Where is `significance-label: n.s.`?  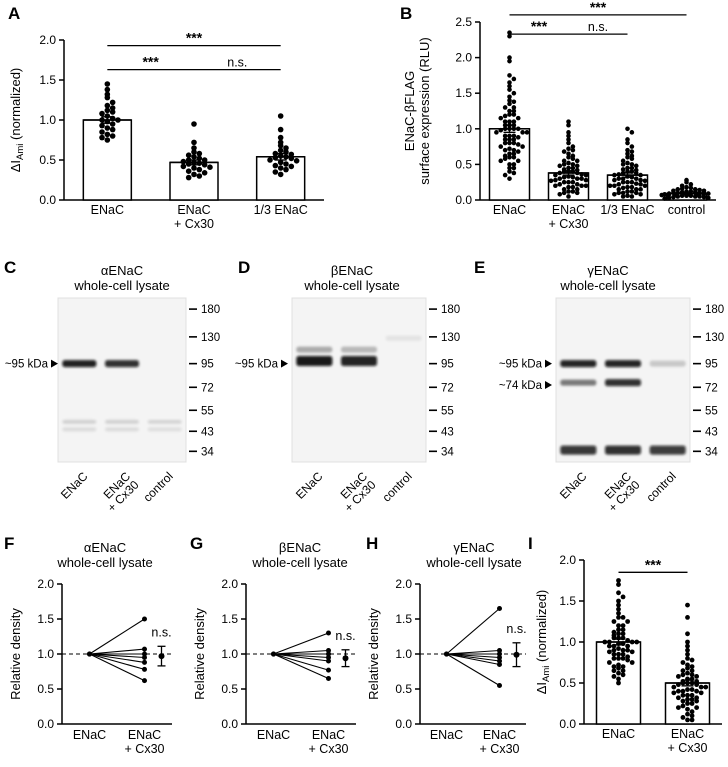
significance-label: n.s. is located at coordinates (598, 27).